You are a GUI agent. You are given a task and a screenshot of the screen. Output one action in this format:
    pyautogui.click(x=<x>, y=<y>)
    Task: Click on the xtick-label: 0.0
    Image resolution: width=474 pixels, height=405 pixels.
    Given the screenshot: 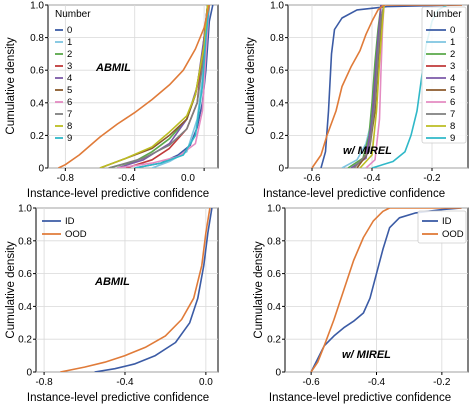 What is the action you would take?
    pyautogui.click(x=188, y=178)
    